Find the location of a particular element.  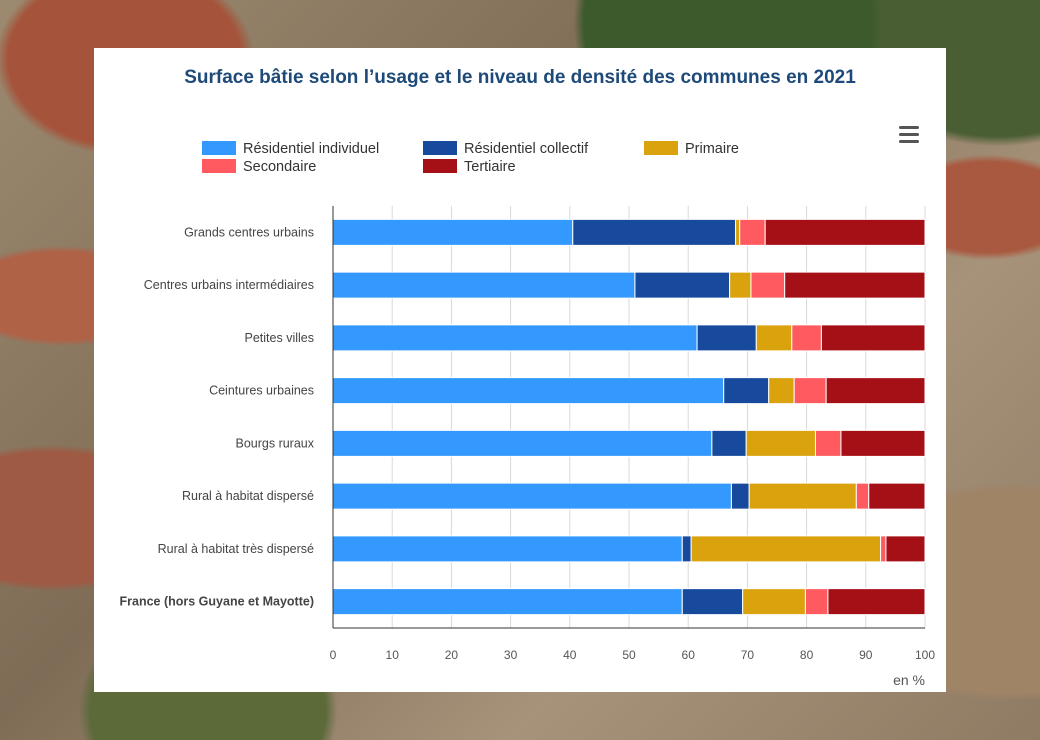

legend-label: Résidentiel individuel is located at coordinates (311, 149).